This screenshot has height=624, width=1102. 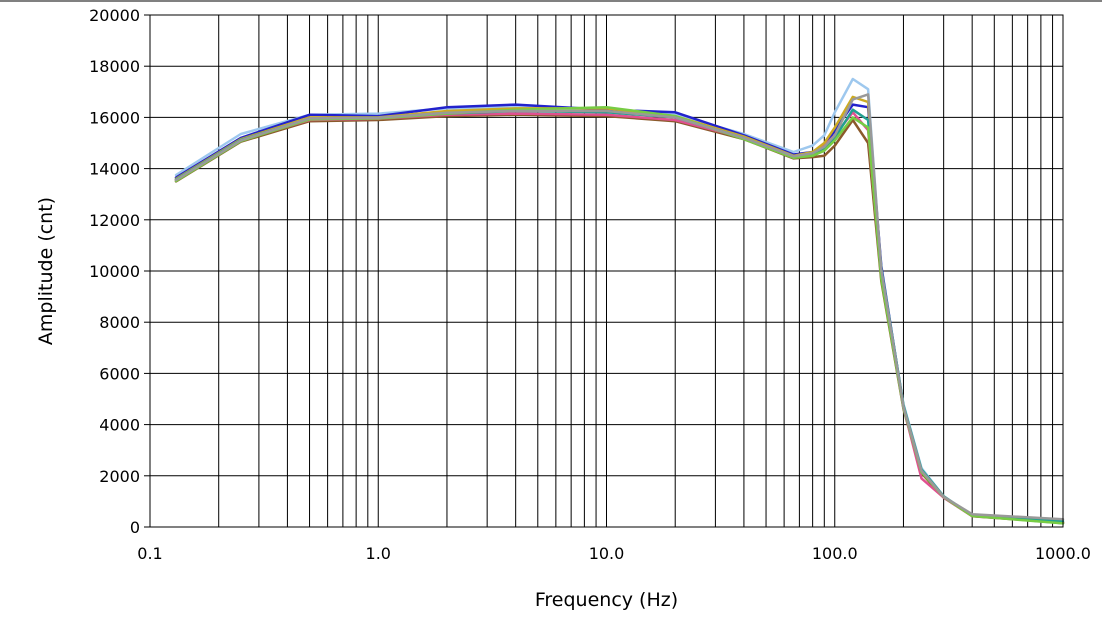 What do you see at coordinates (114, 220) in the screenshot?
I see `y-tick-label: 12000` at bounding box center [114, 220].